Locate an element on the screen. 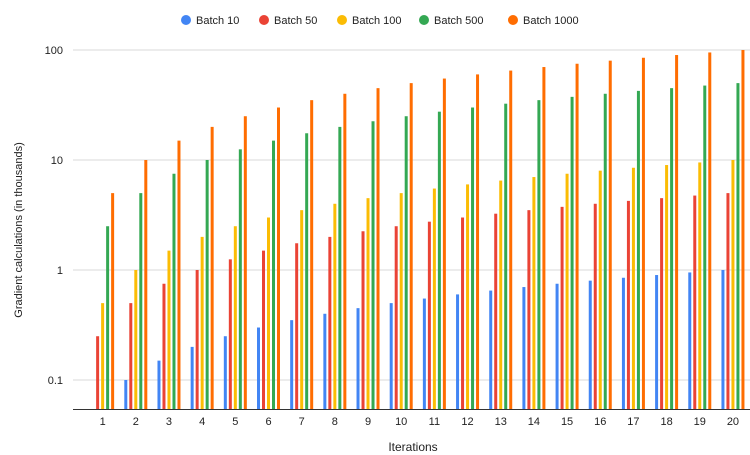 The image size is (750, 455). legend-label: Batch 50 is located at coordinates (295, 21).